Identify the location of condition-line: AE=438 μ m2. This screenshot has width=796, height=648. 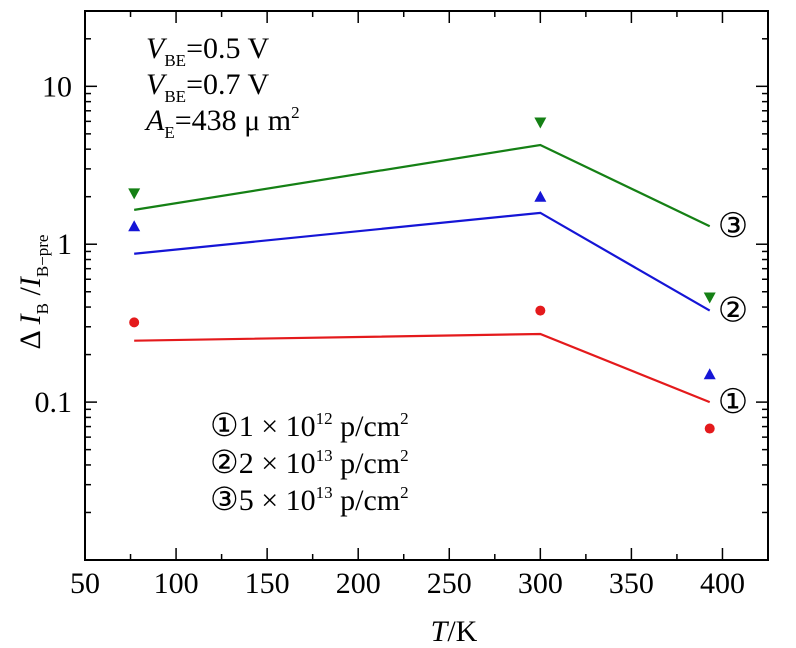
(222, 122).